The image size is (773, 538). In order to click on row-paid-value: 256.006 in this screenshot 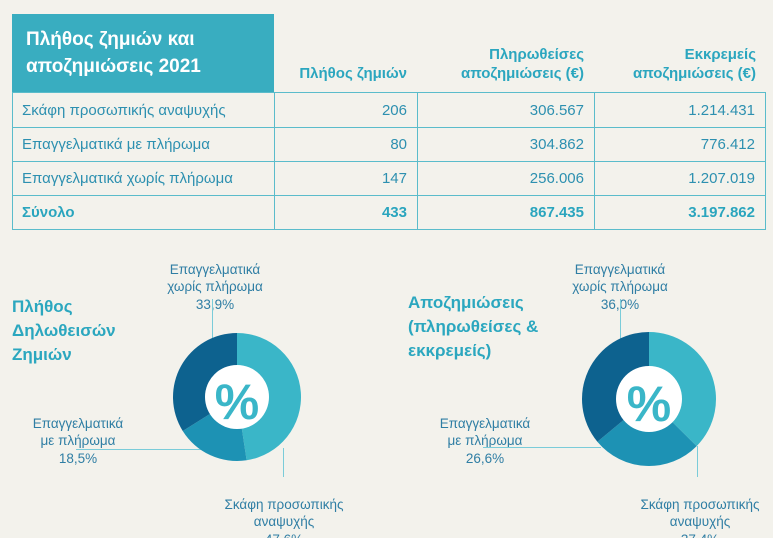, I will do `click(505, 178)`.